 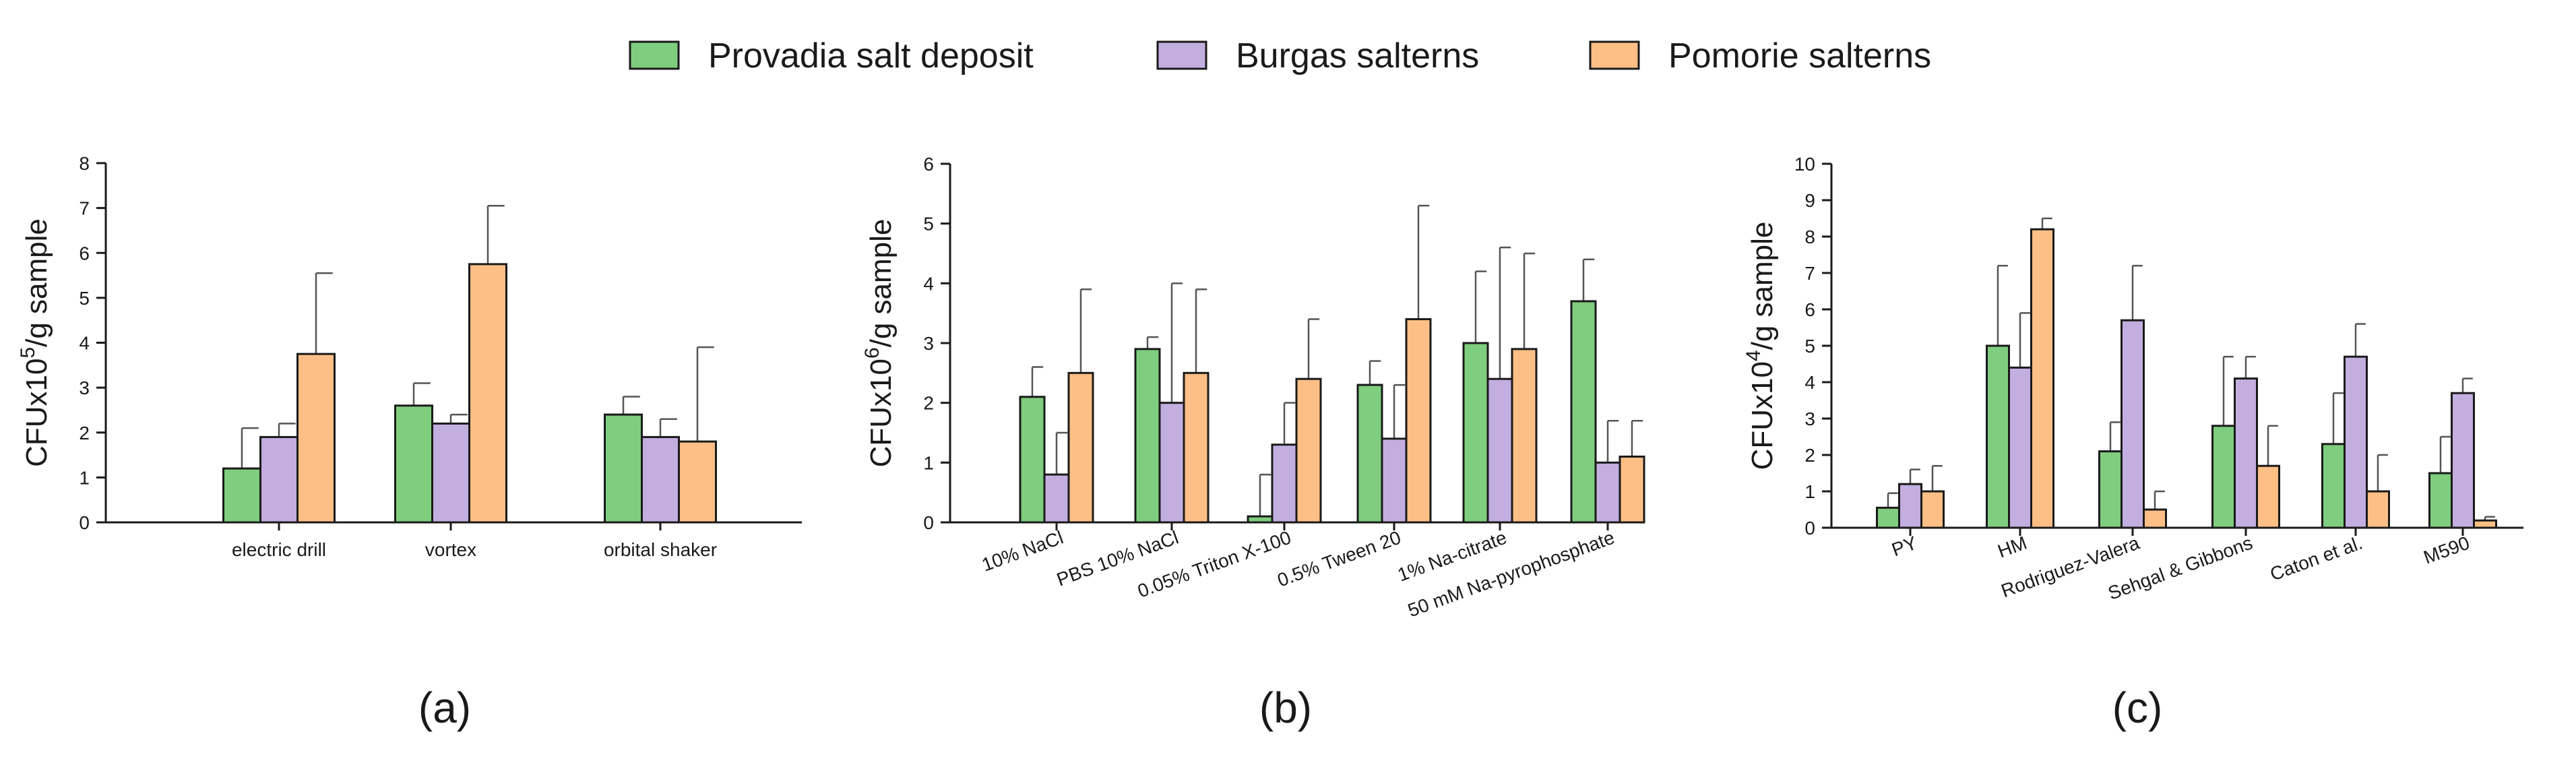 I want to click on panel-label: (b), so click(x=1285, y=708).